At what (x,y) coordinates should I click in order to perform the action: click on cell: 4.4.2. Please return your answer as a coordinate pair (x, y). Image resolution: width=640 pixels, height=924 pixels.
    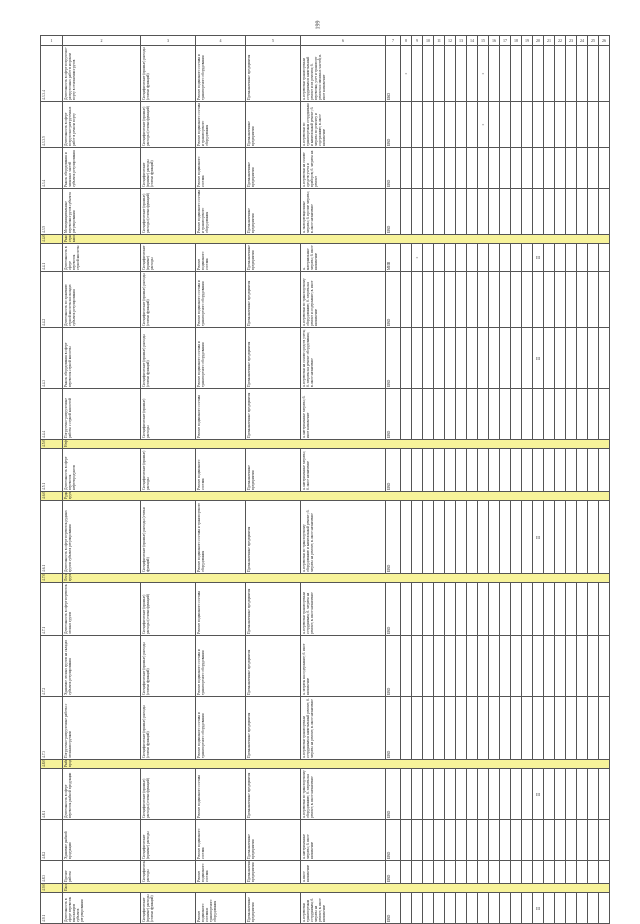
    Looking at the image, I should click on (51, 299).